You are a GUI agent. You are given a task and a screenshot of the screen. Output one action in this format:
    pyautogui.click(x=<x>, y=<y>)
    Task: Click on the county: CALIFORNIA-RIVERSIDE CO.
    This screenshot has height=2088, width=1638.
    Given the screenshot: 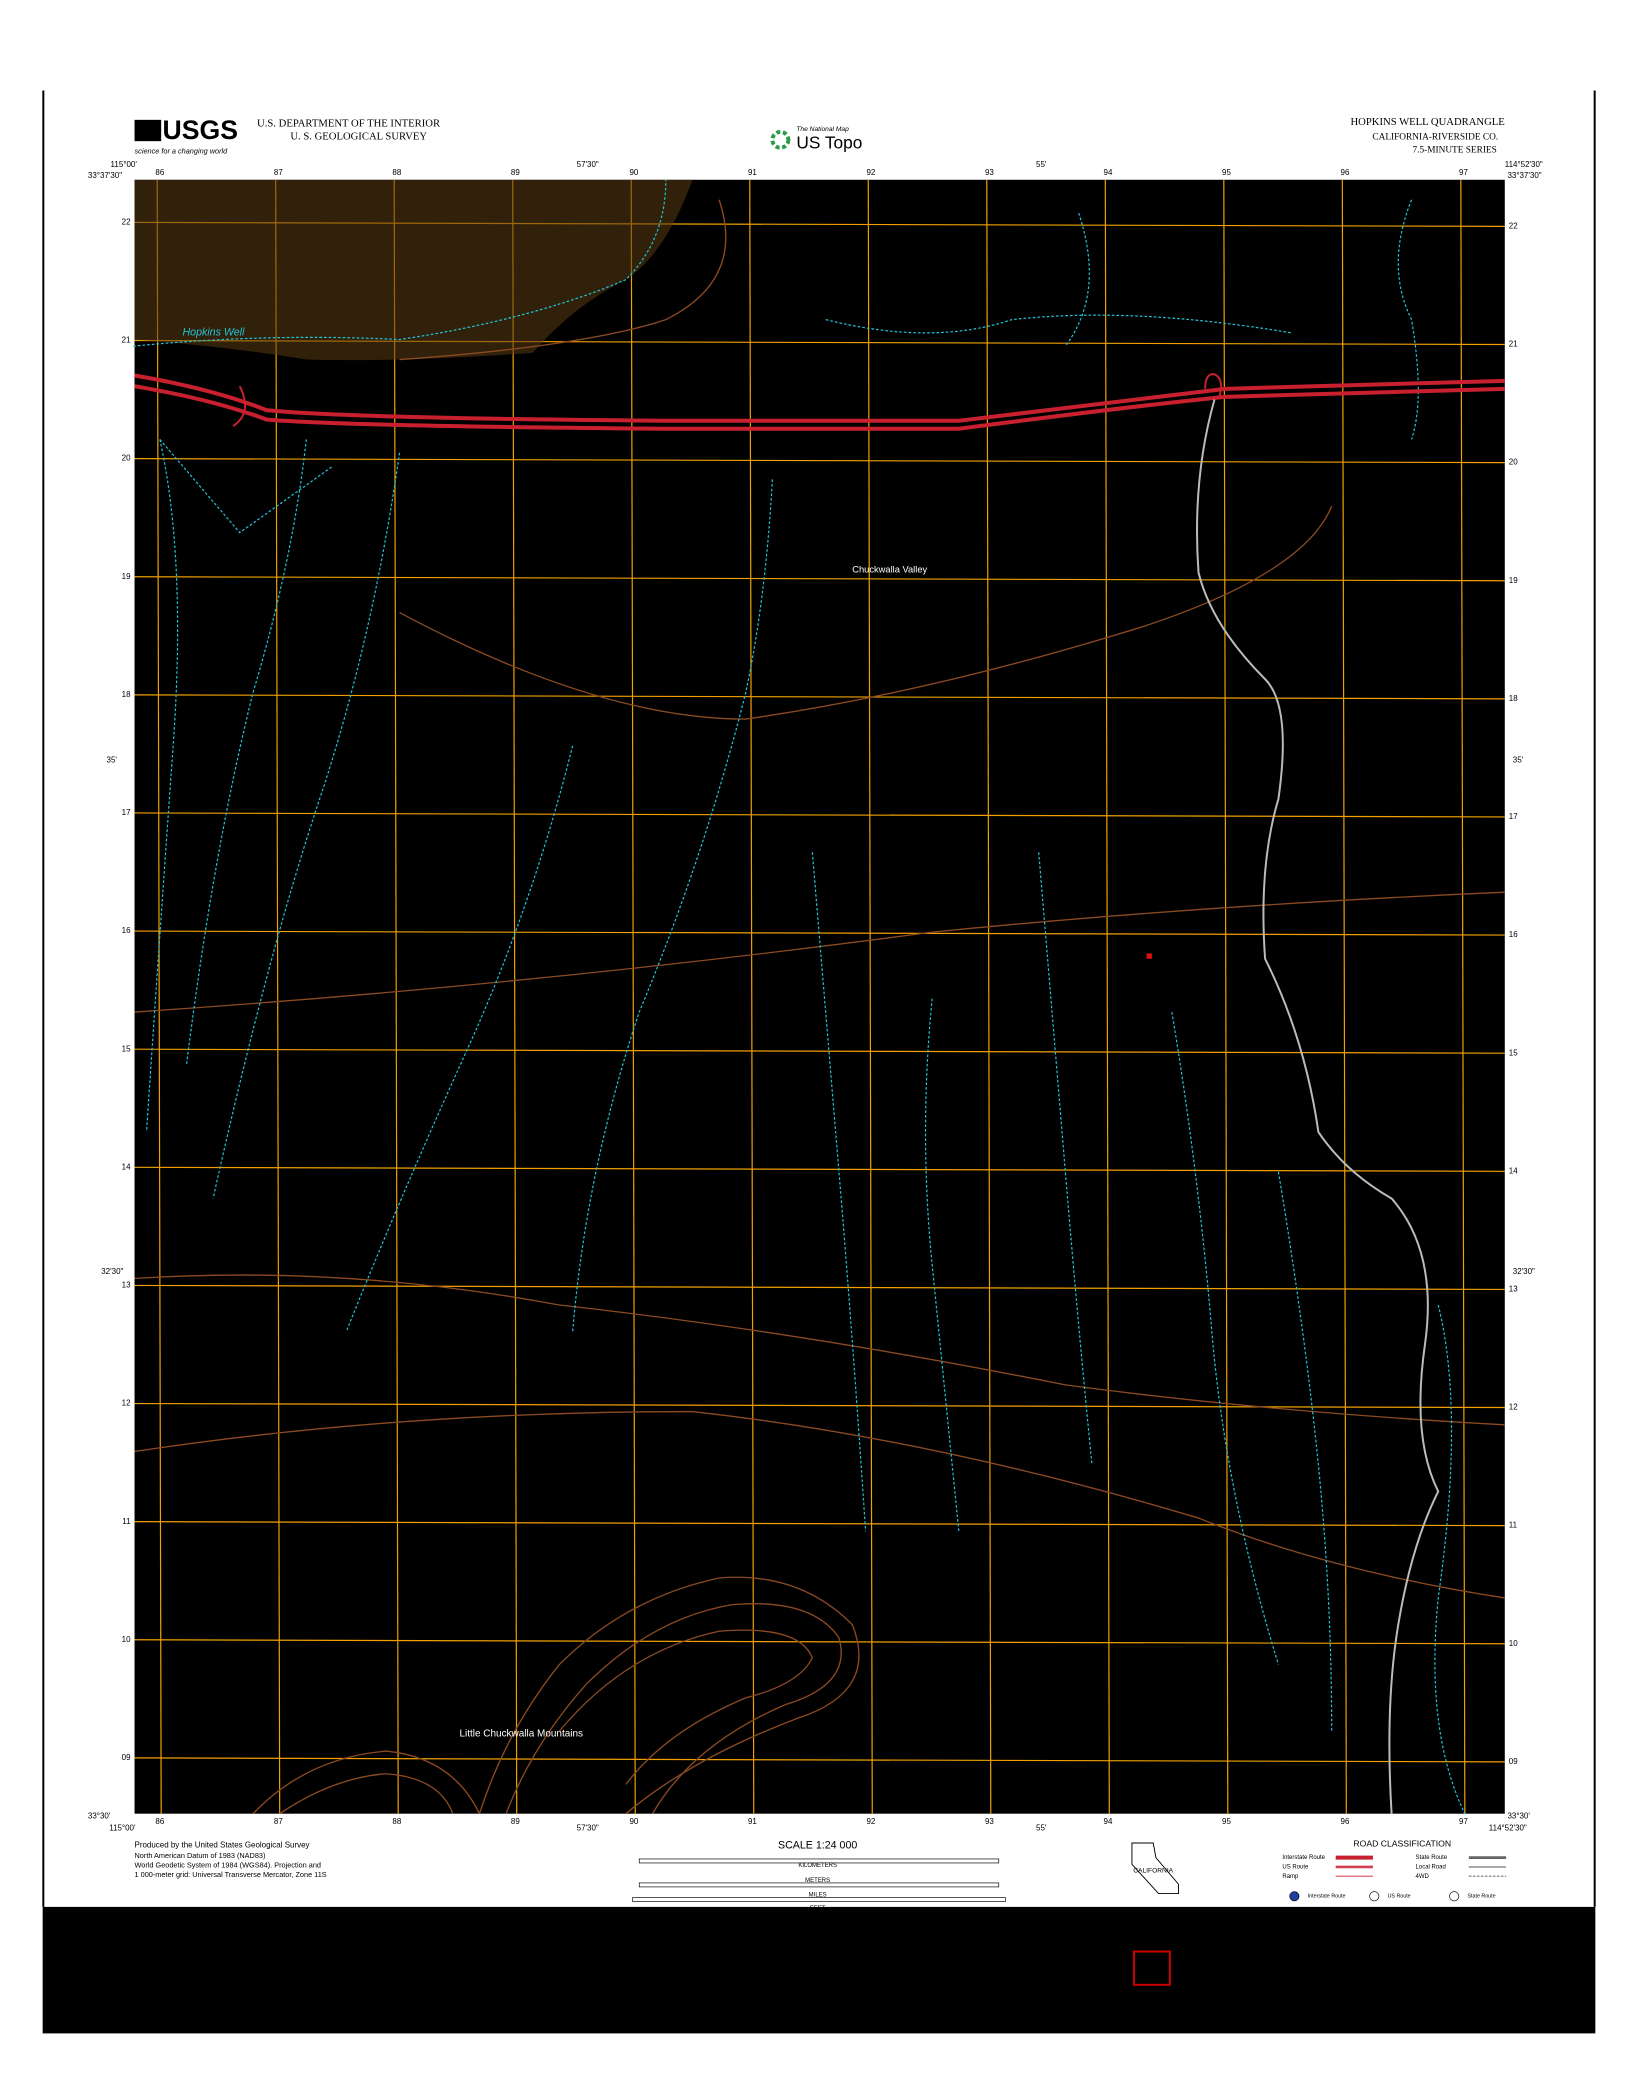 What is the action you would take?
    pyautogui.click(x=1435, y=137)
    